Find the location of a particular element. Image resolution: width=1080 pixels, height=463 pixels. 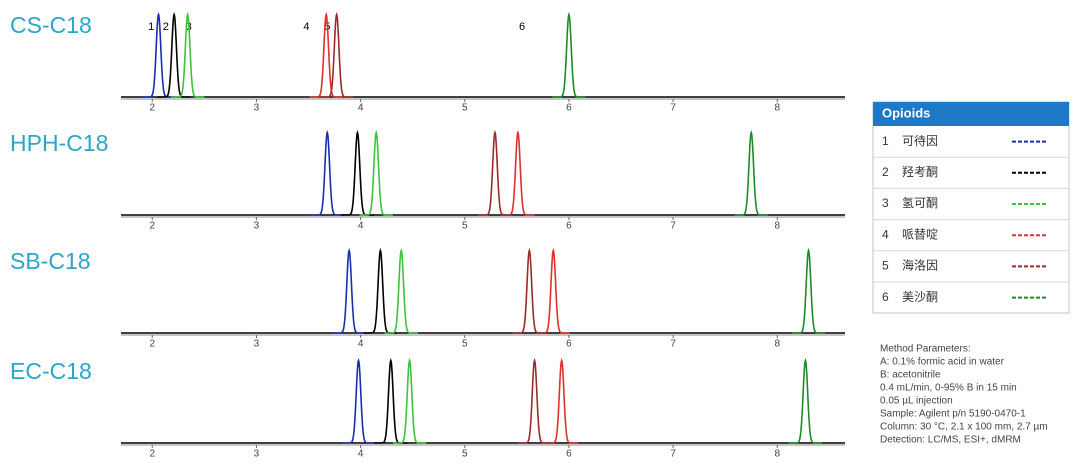

legend-name: 哌替啶 is located at coordinates (920, 234).